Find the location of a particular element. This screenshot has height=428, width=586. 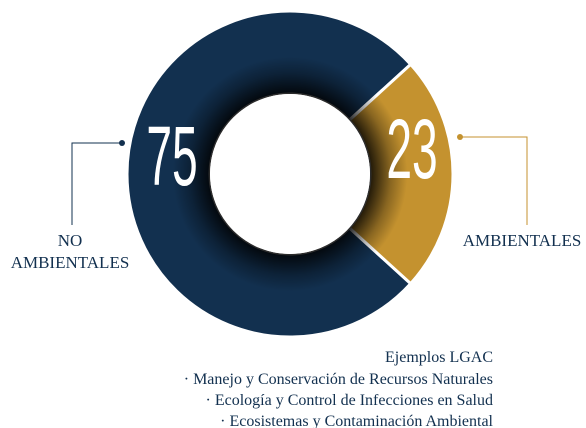

value-label: 23 is located at coordinates (411, 150).